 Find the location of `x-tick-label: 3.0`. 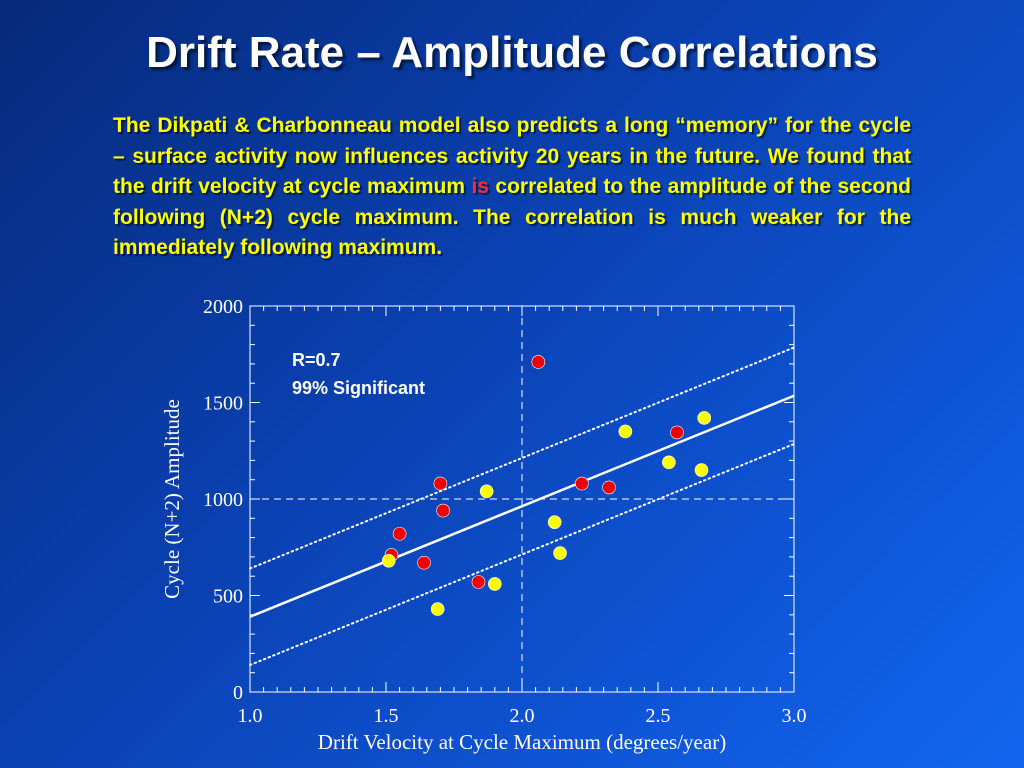

x-tick-label: 3.0 is located at coordinates (794, 716).